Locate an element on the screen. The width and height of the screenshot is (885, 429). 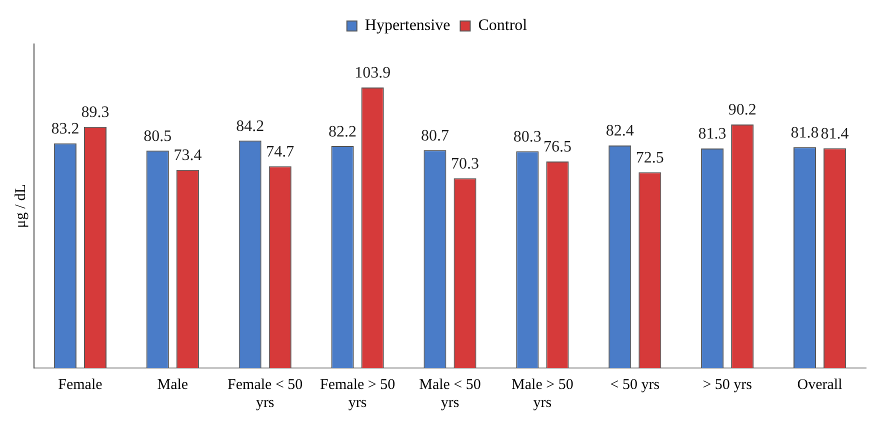
data-label: 90.2 is located at coordinates (742, 110).